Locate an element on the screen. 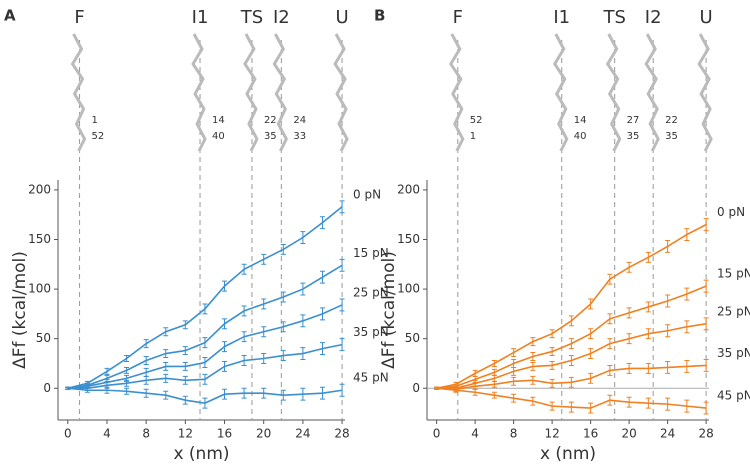 This screenshot has width=750, height=464. y-axis-label: ΔFf (kcal/mol) is located at coordinates (389, 310).